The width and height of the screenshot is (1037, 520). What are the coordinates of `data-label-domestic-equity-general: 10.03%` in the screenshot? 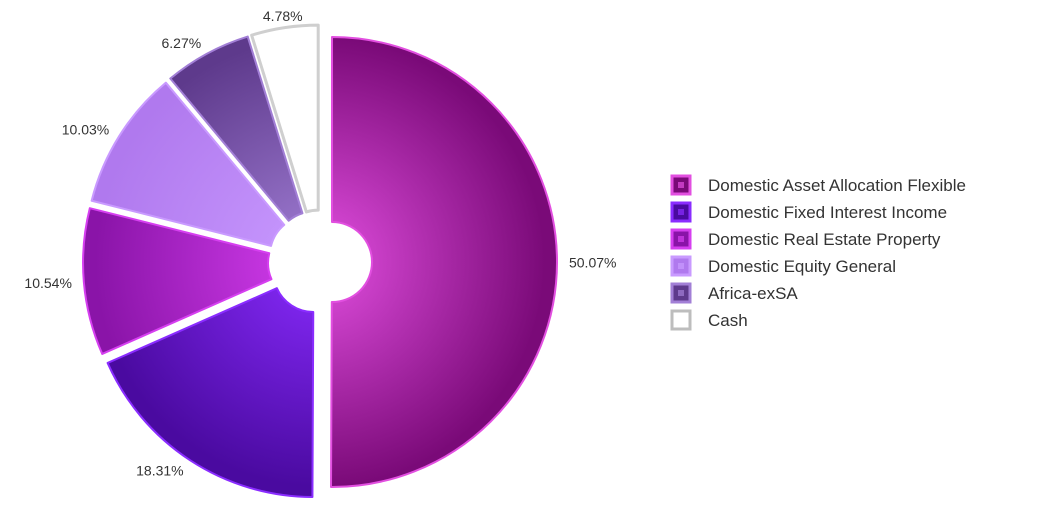 It's located at (85, 129).